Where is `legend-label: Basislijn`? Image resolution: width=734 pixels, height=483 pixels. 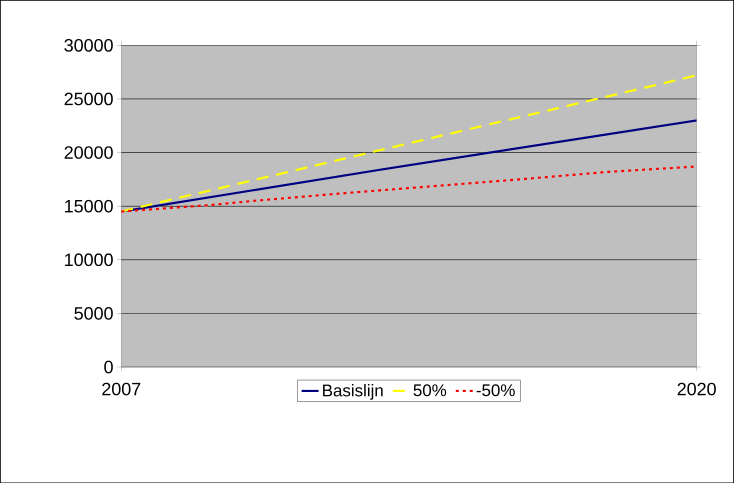 legend-label: Basislijn is located at coordinates (353, 392).